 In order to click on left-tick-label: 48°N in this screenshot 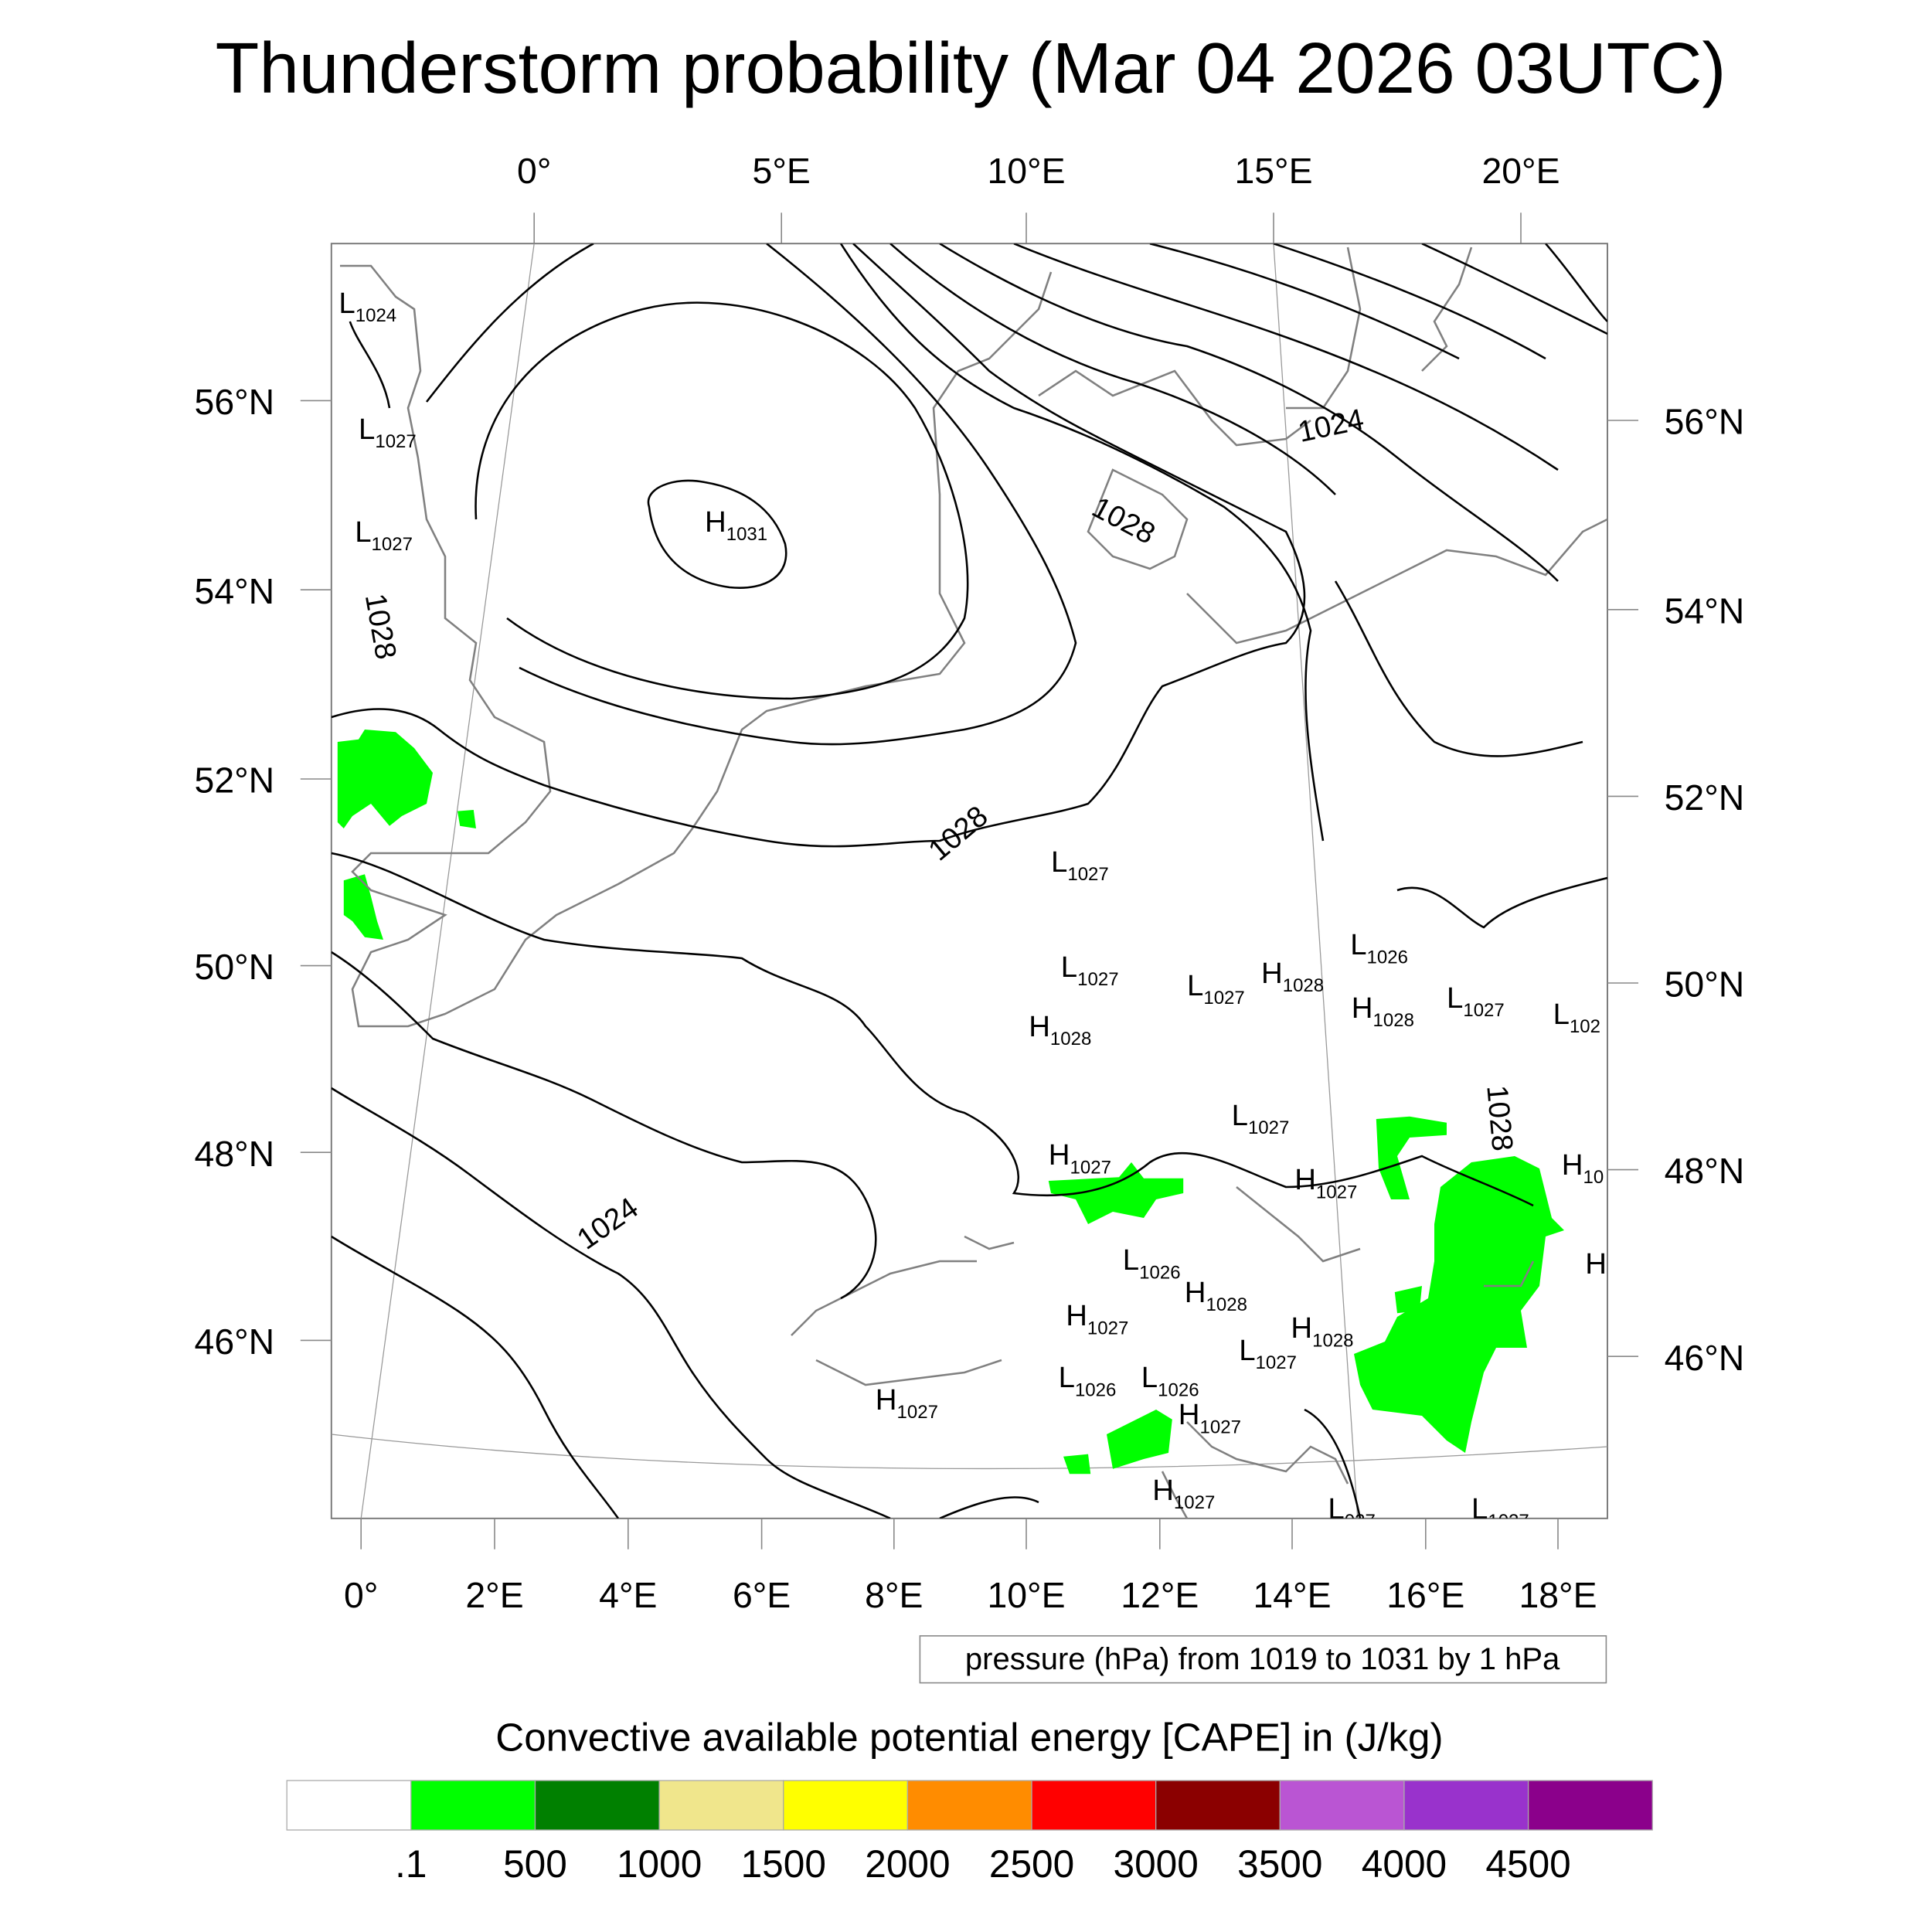, I will do `click(235, 1154)`.